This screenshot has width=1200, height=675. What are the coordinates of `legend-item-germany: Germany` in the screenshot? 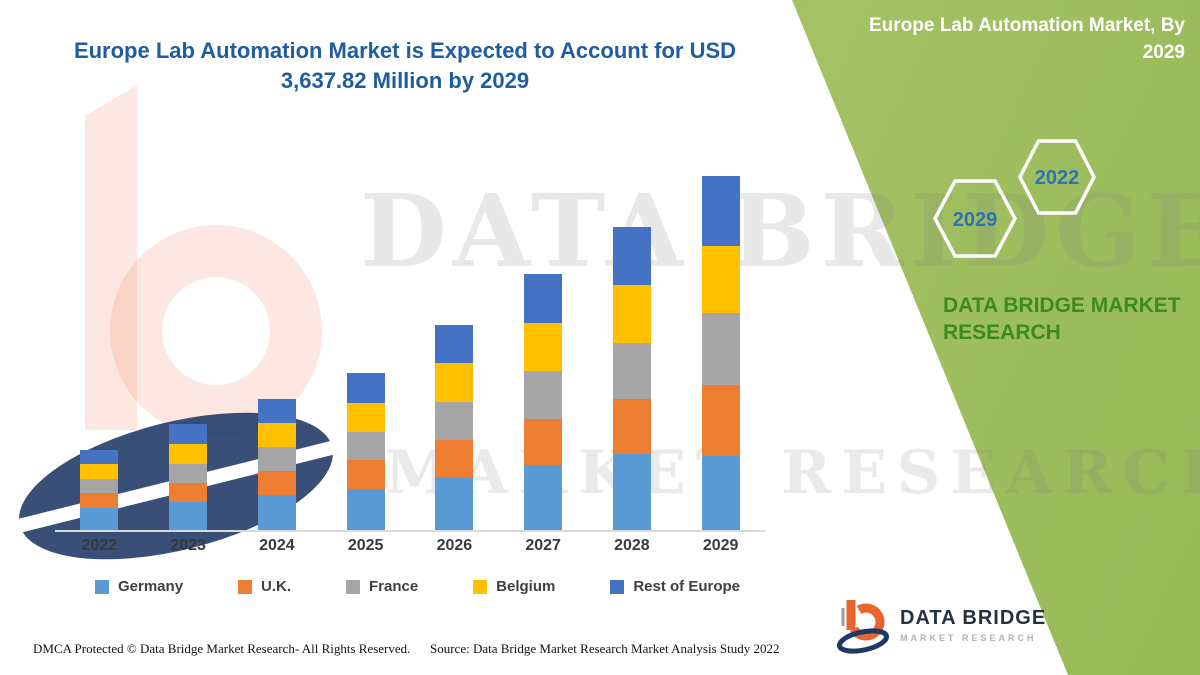 It's located at (139, 586).